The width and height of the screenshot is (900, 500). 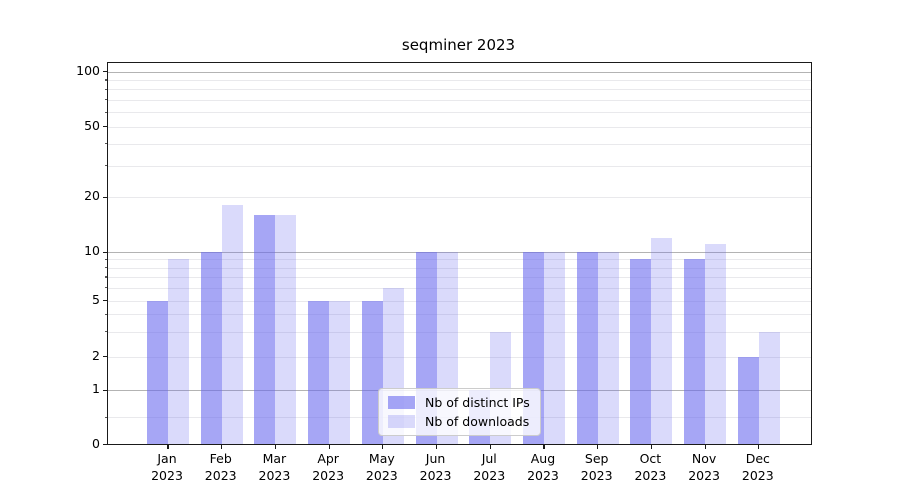 I want to click on legend-label-distinct-ips: Nb of distinct IPs, so click(x=477, y=402).